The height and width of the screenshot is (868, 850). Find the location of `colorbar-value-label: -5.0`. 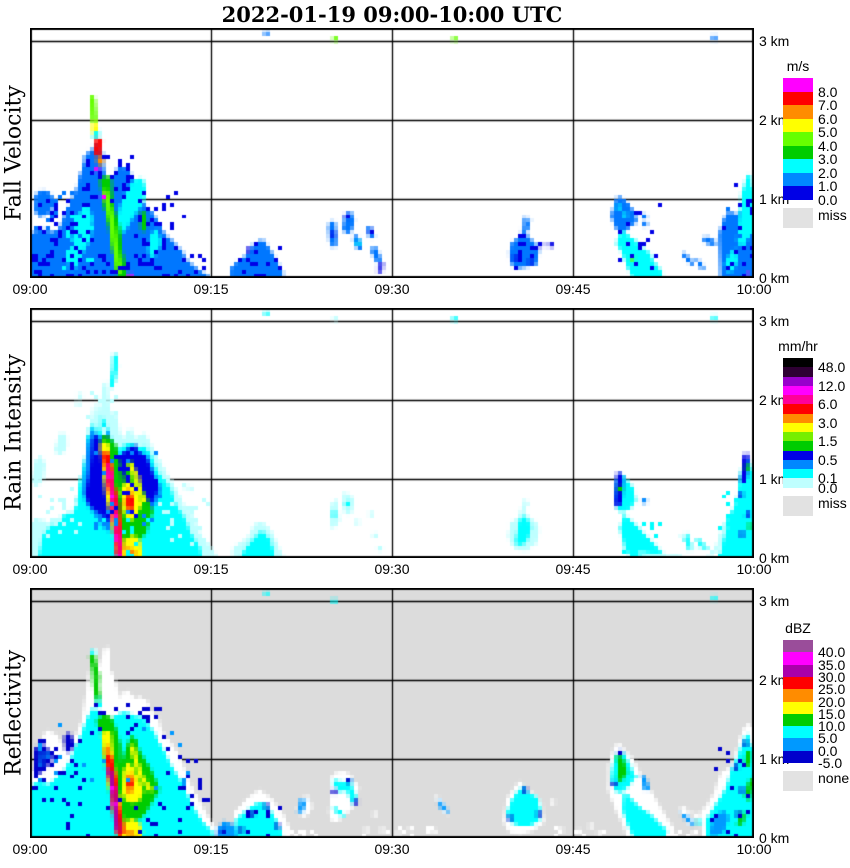

colorbar-value-label: -5.0 is located at coordinates (830, 763).